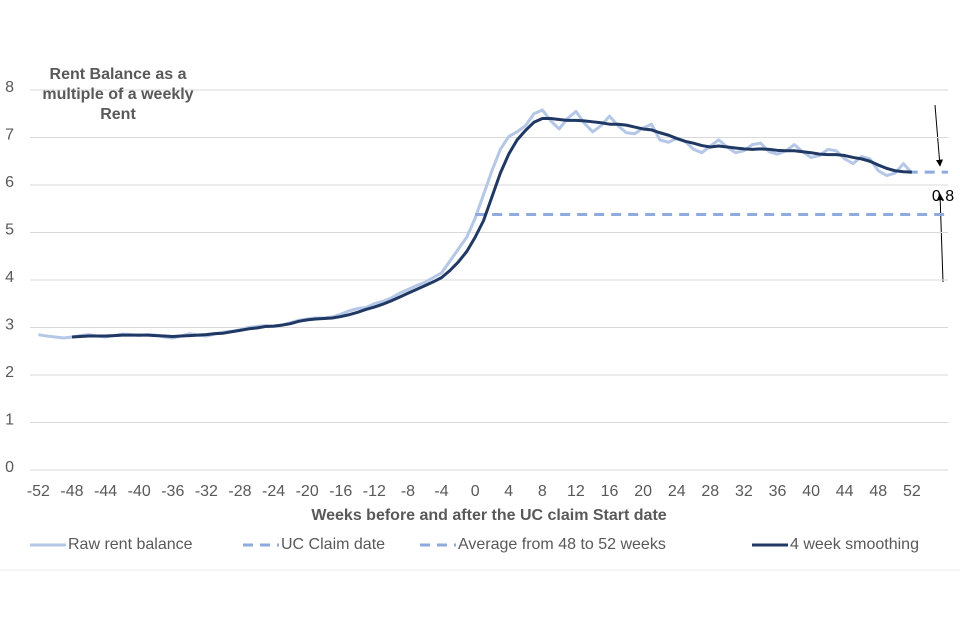 This screenshot has height=640, width=960. Describe the element at coordinates (333, 544) in the screenshot. I see `legend-label: UC Claim date` at that location.